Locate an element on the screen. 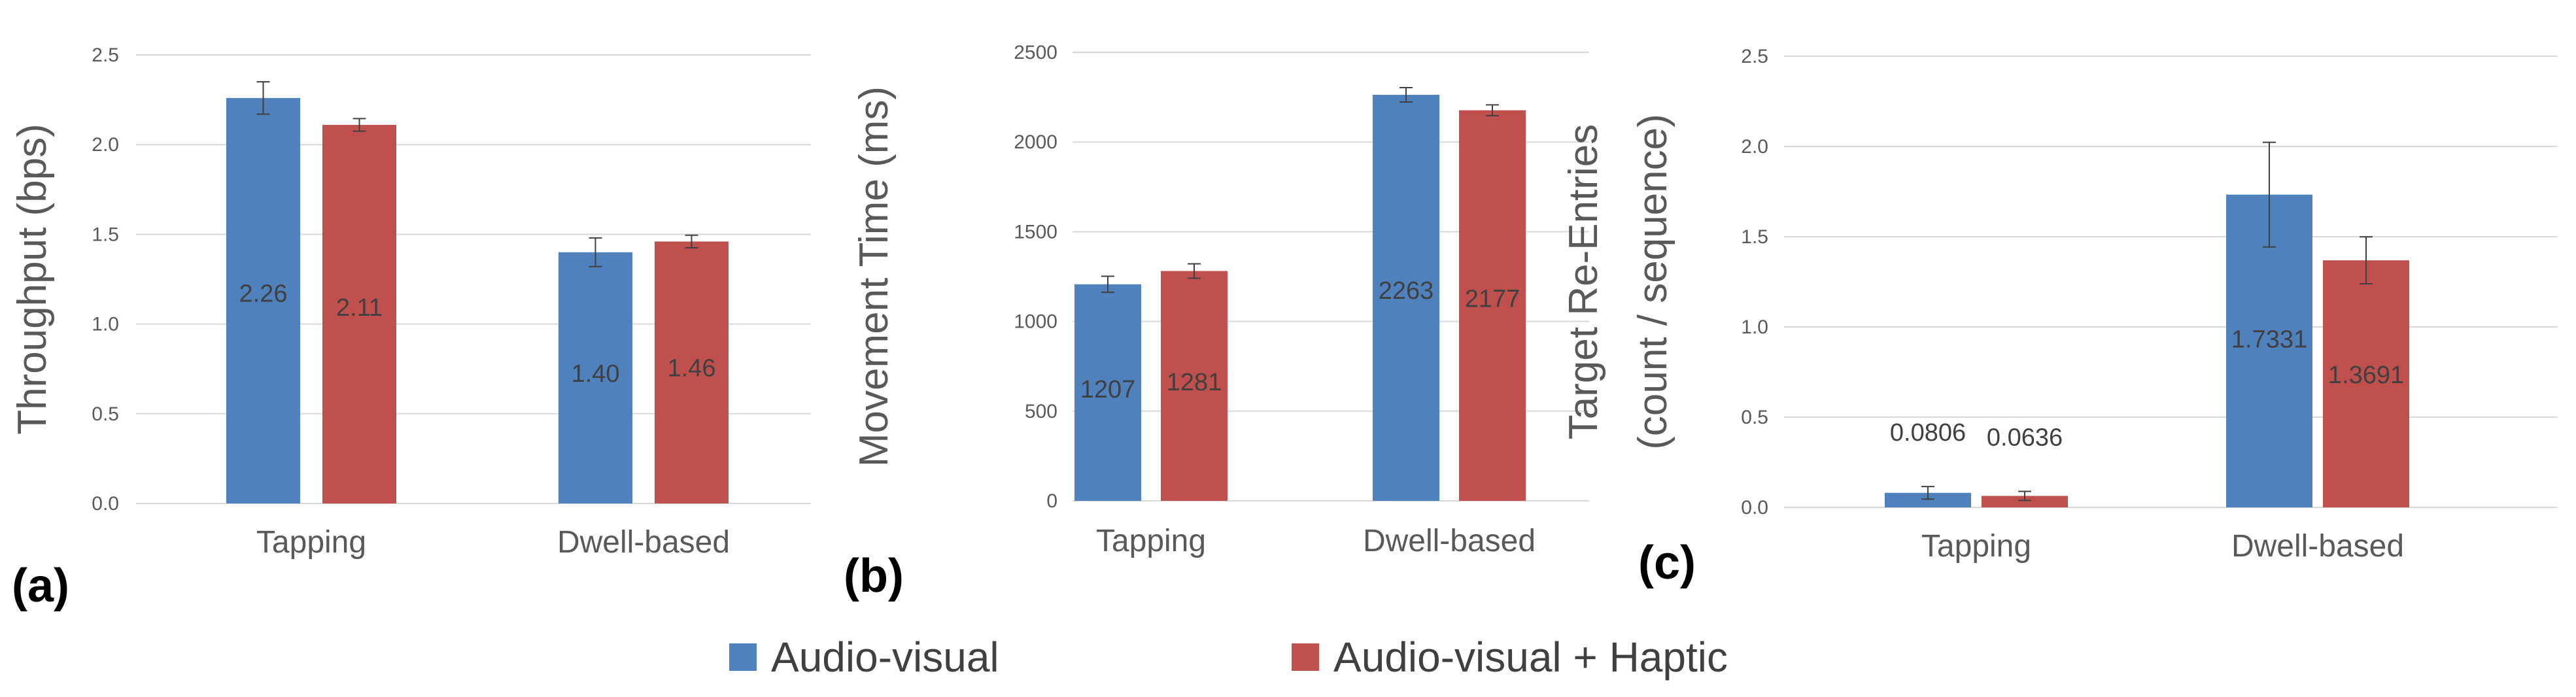  panel-1-y-axis-title: Throughput (bps) is located at coordinates (33, 279).